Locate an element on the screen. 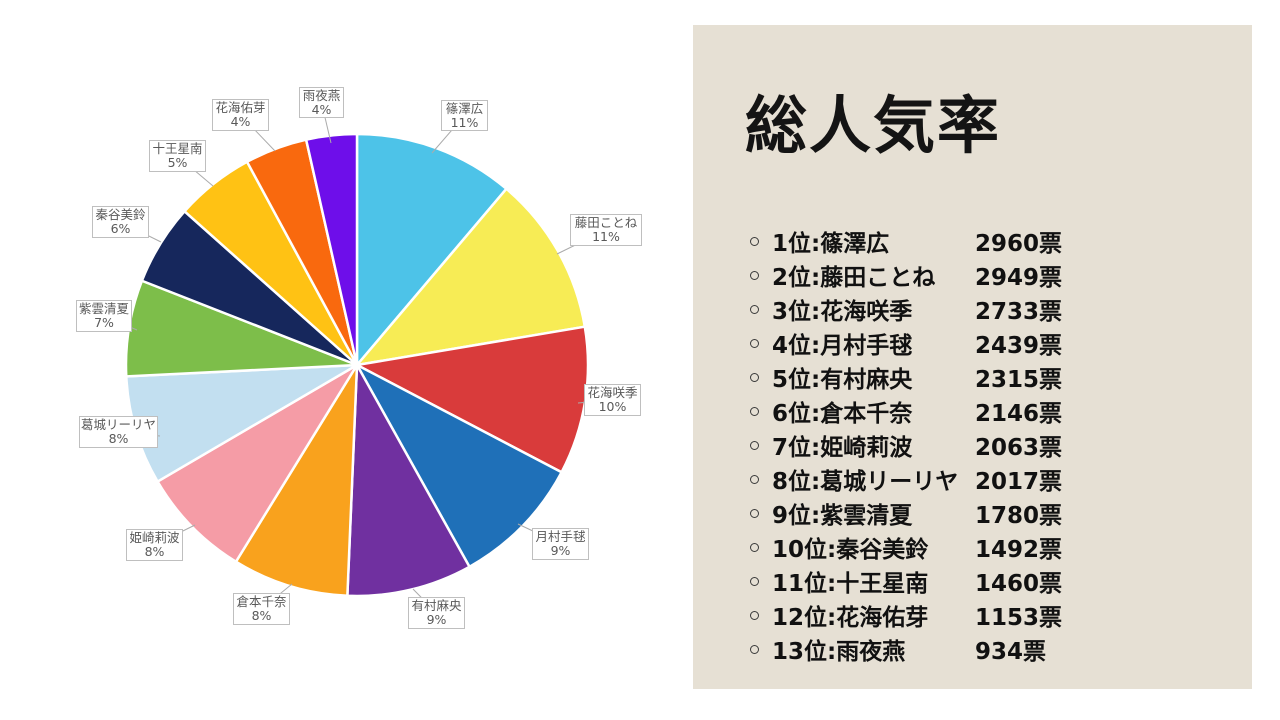 This screenshot has width=1280, height=720. ranking-row: 6位:倉本千奈 2146票 is located at coordinates (996, 411).